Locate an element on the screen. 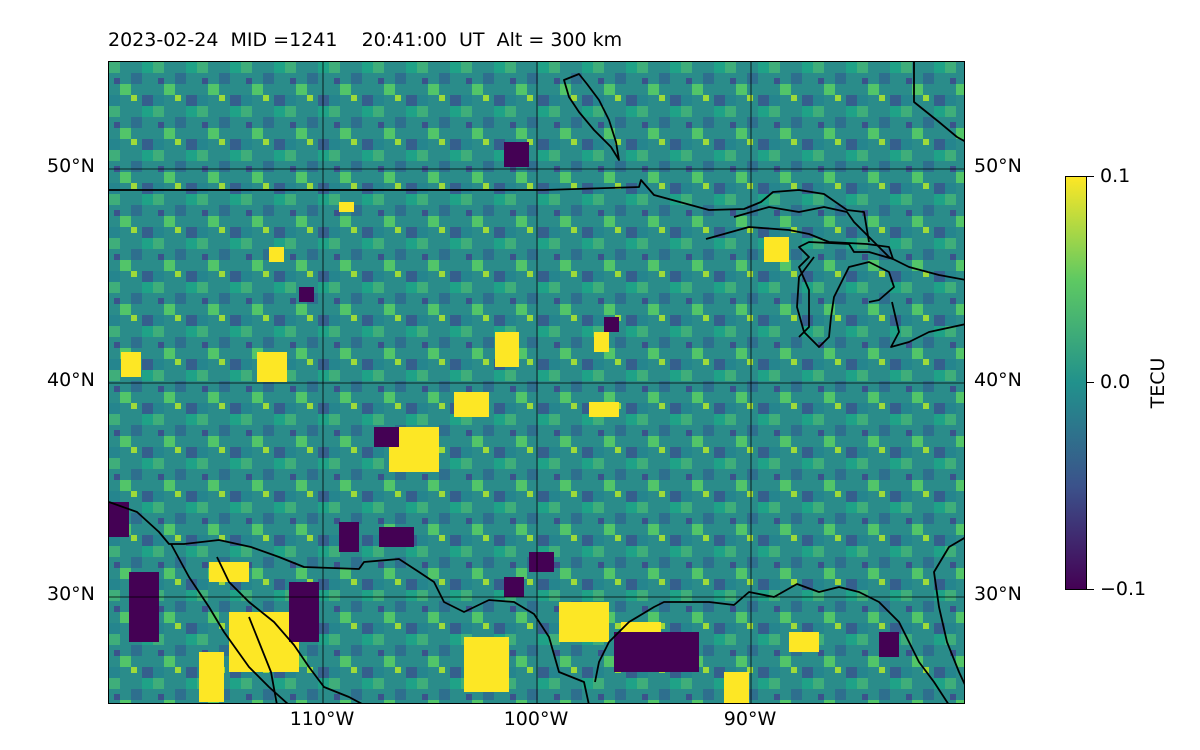 The image size is (1200, 750). lon-label-90w: 90°W is located at coordinates (750, 719).